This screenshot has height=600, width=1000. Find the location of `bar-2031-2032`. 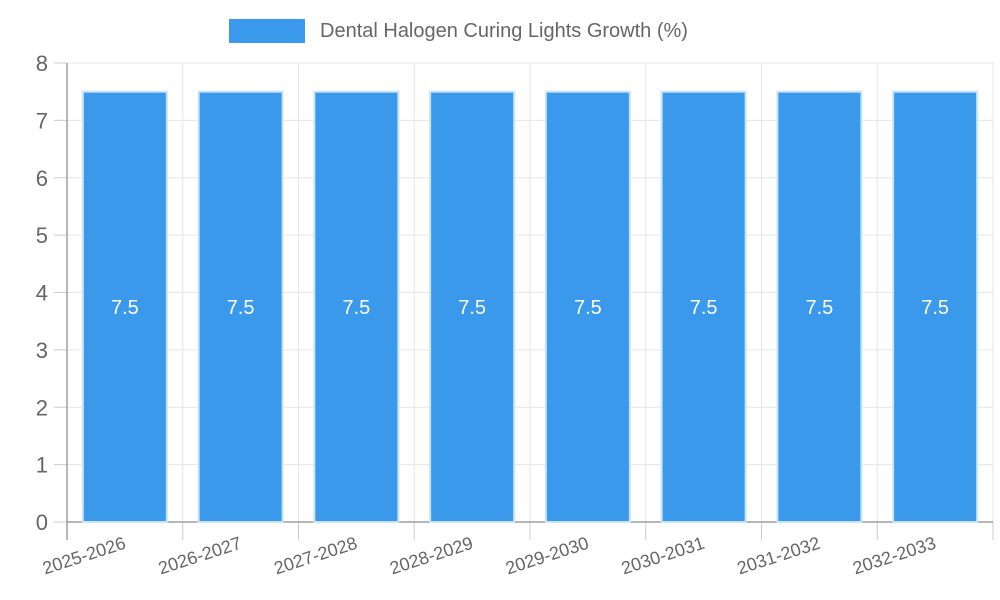

bar-2031-2032 is located at coordinates (819, 306).